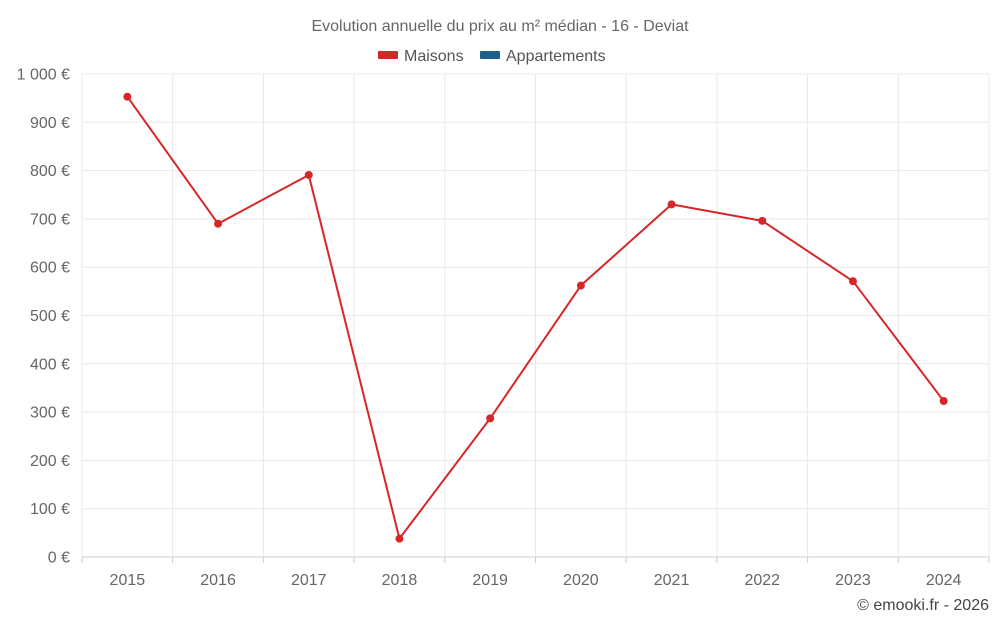  Describe the element at coordinates (50, 268) in the screenshot. I see `y-tick-label: 600 €` at that location.